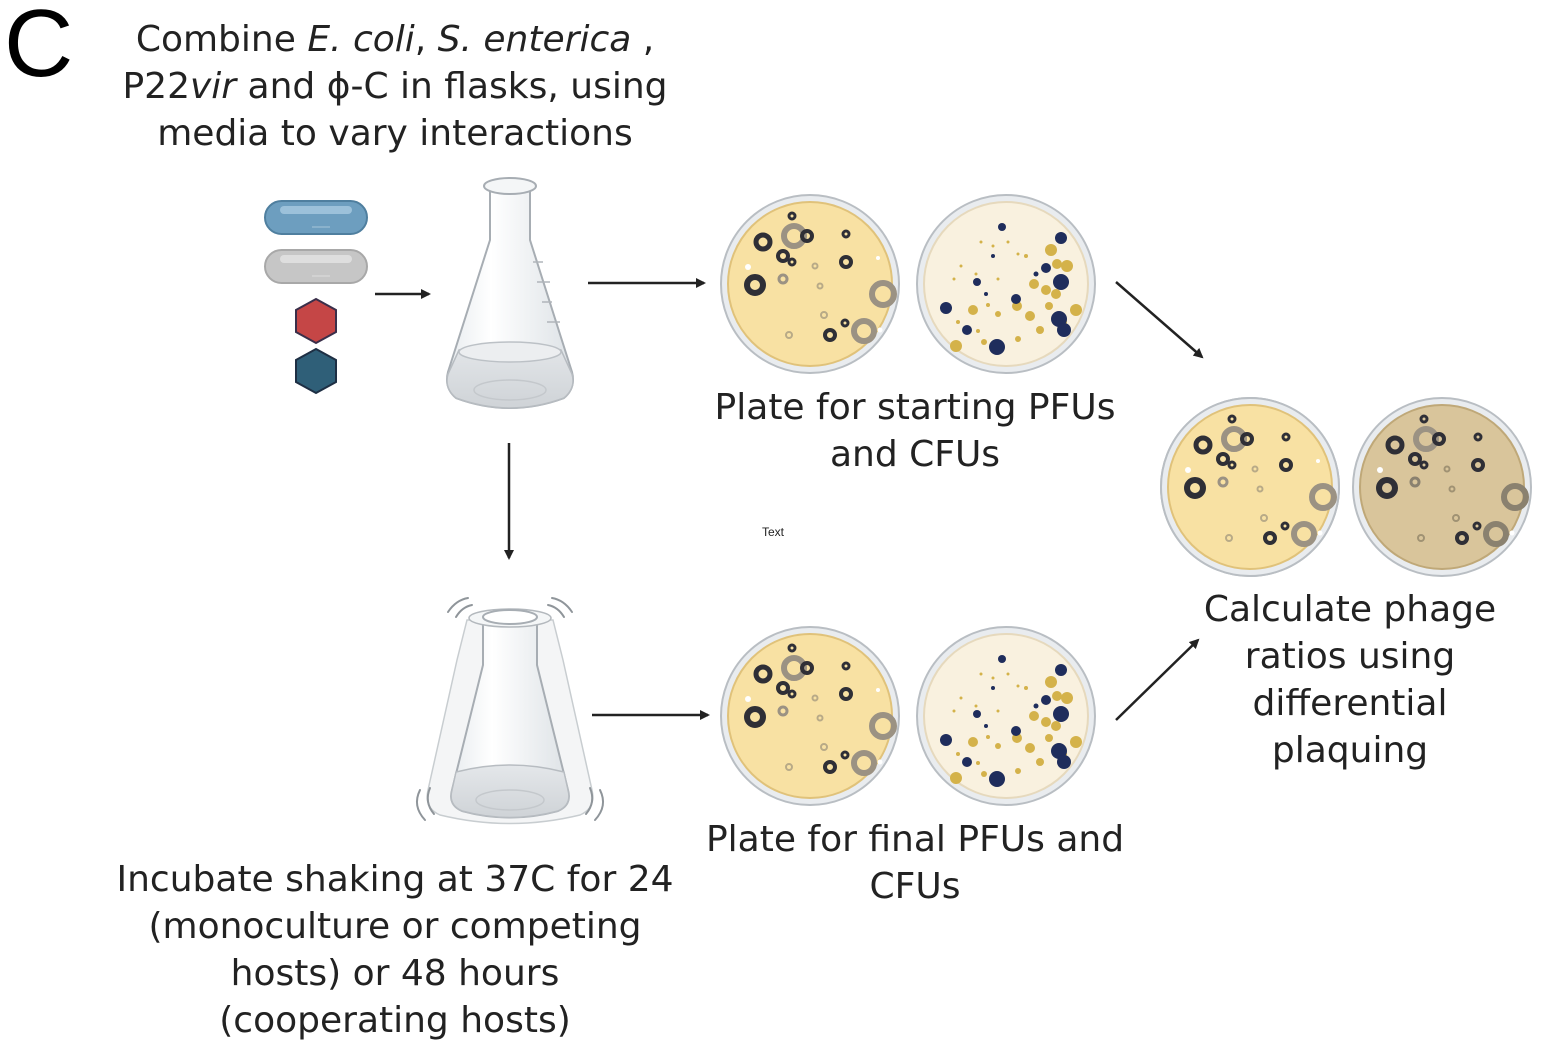 Image resolution: width=1546 pixels, height=1064 pixels. What do you see at coordinates (39, 48) in the screenshot?
I see `panel-label: C` at bounding box center [39, 48].